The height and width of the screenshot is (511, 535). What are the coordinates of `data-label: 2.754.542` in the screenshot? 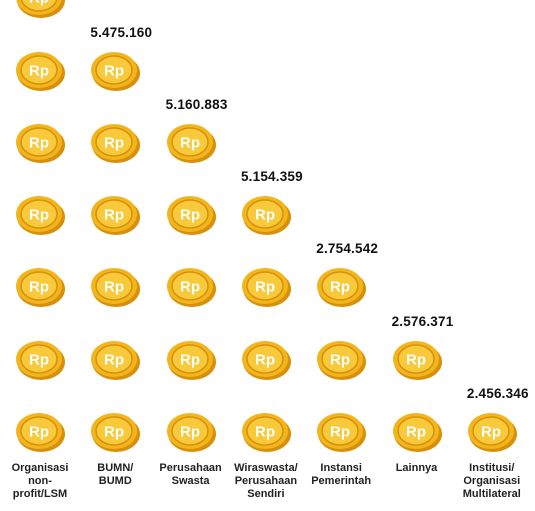 It's located at (347, 249).